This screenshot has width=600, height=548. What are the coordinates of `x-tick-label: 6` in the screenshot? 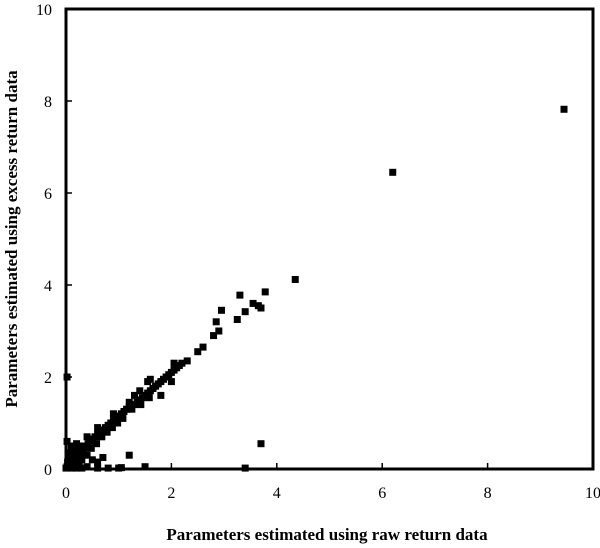 It's located at (382, 493).